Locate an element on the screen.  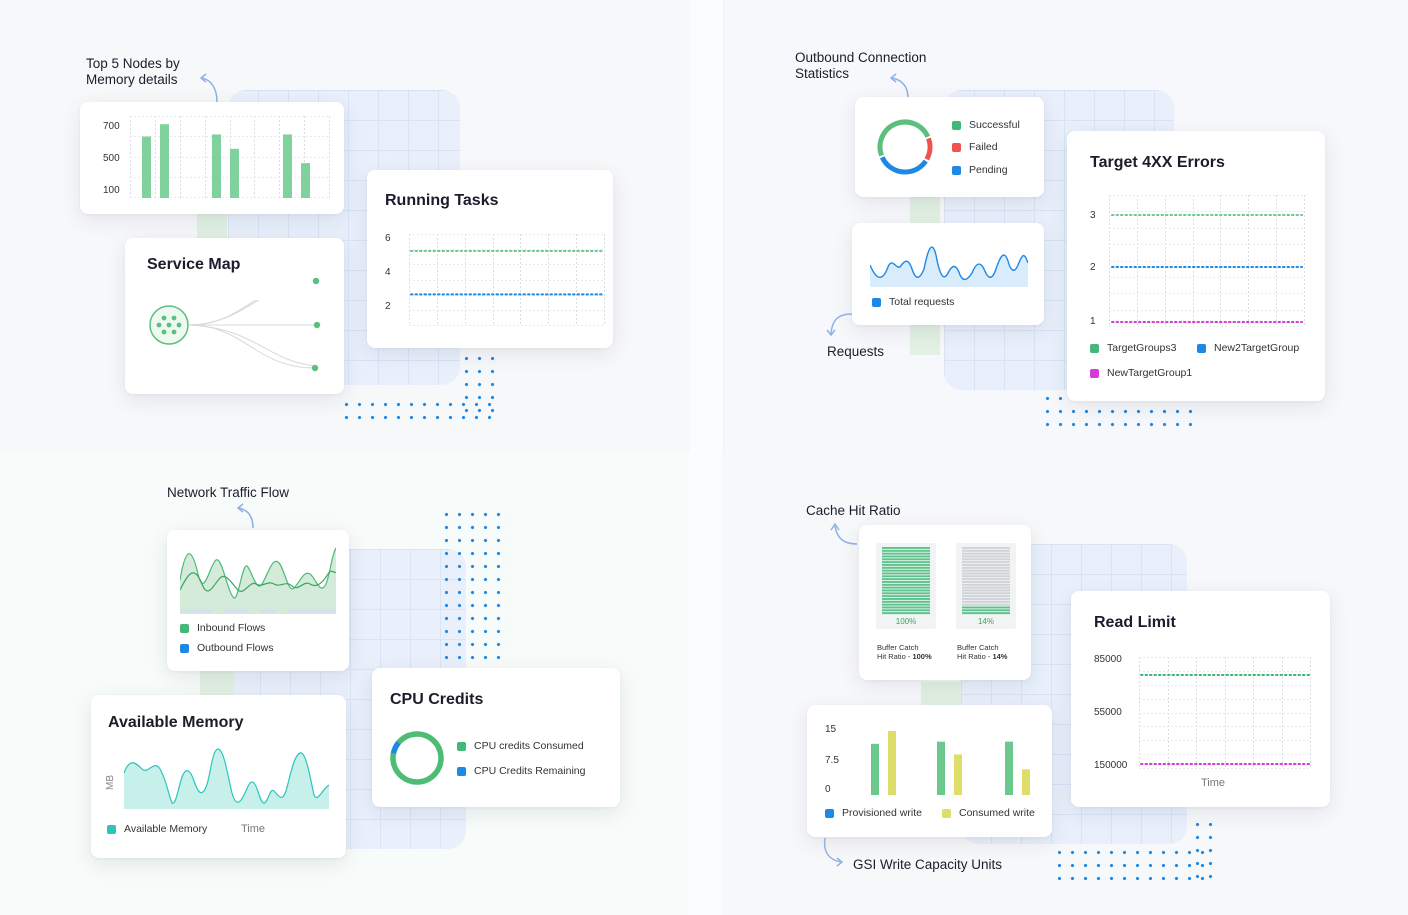
cache-caption-value: 100% is located at coordinates (922, 656).